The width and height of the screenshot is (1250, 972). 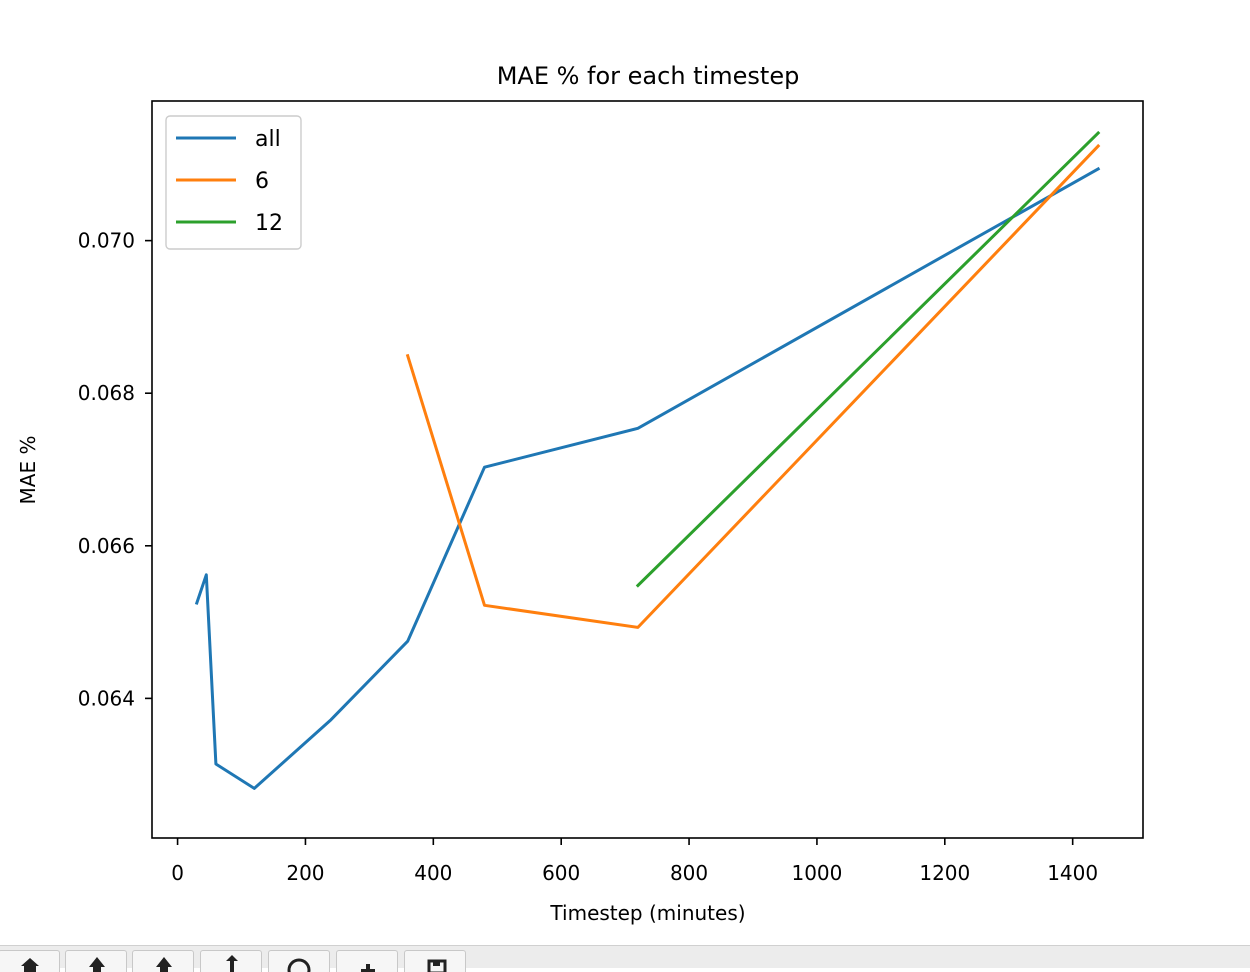 What do you see at coordinates (177, 873) in the screenshot?
I see `x-tick-label: 0` at bounding box center [177, 873].